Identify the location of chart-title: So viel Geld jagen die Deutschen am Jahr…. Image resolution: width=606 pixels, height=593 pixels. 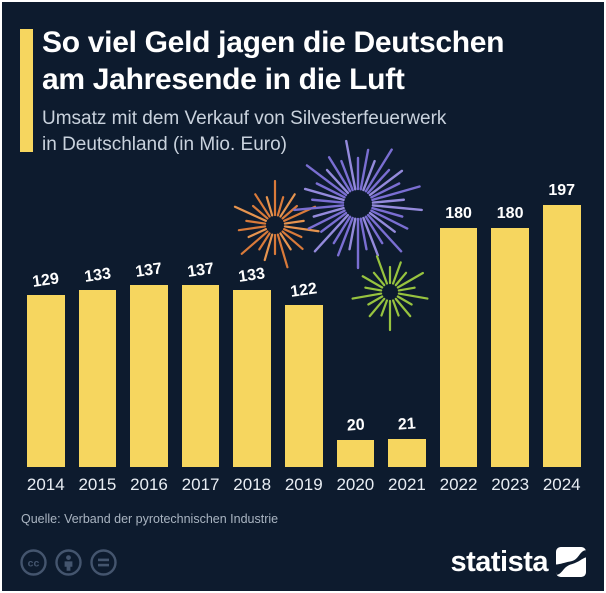
(273, 61).